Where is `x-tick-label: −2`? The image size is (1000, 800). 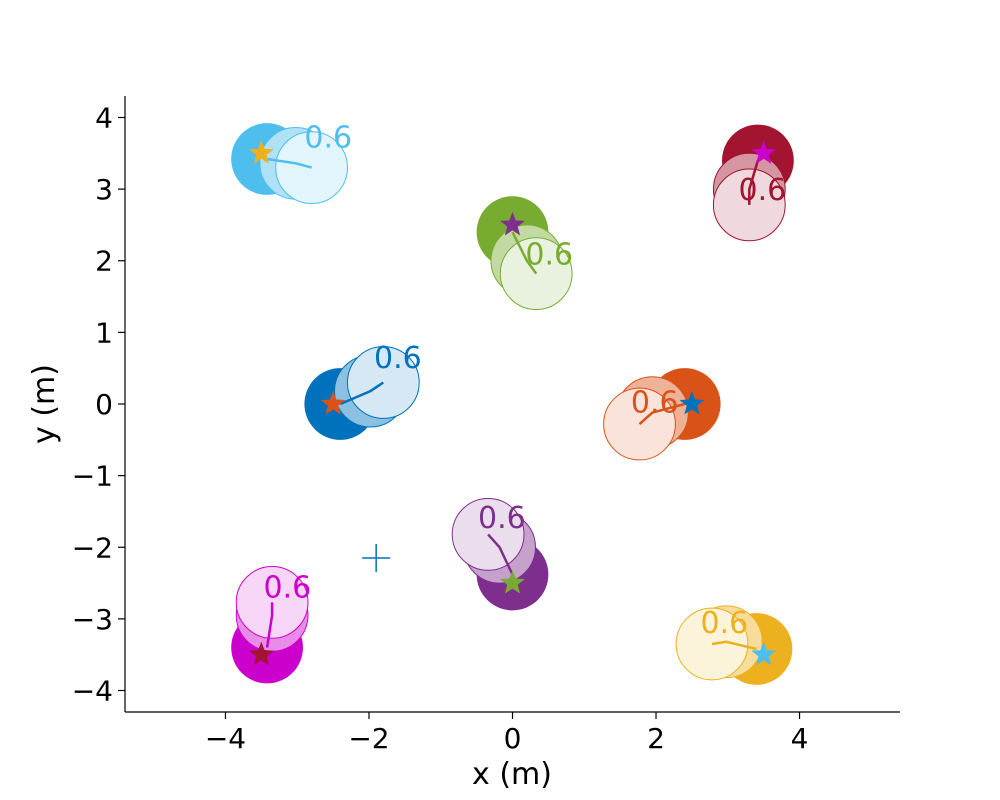
x-tick-label: −2 is located at coordinates (368, 738).